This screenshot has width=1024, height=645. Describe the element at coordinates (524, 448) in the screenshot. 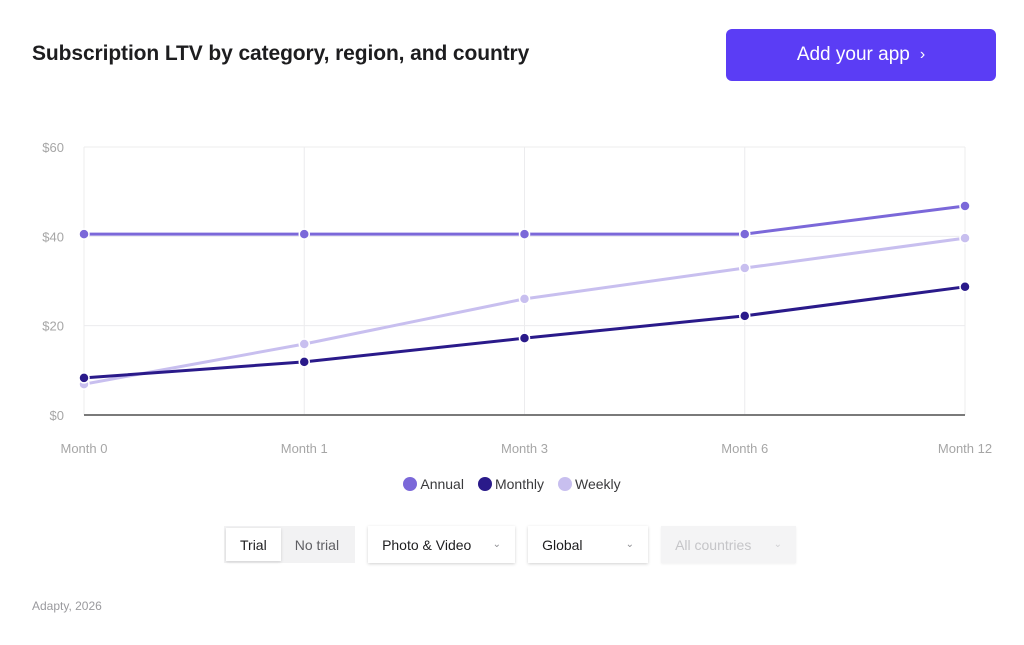

I see `x-tick-label: Month 3` at that location.